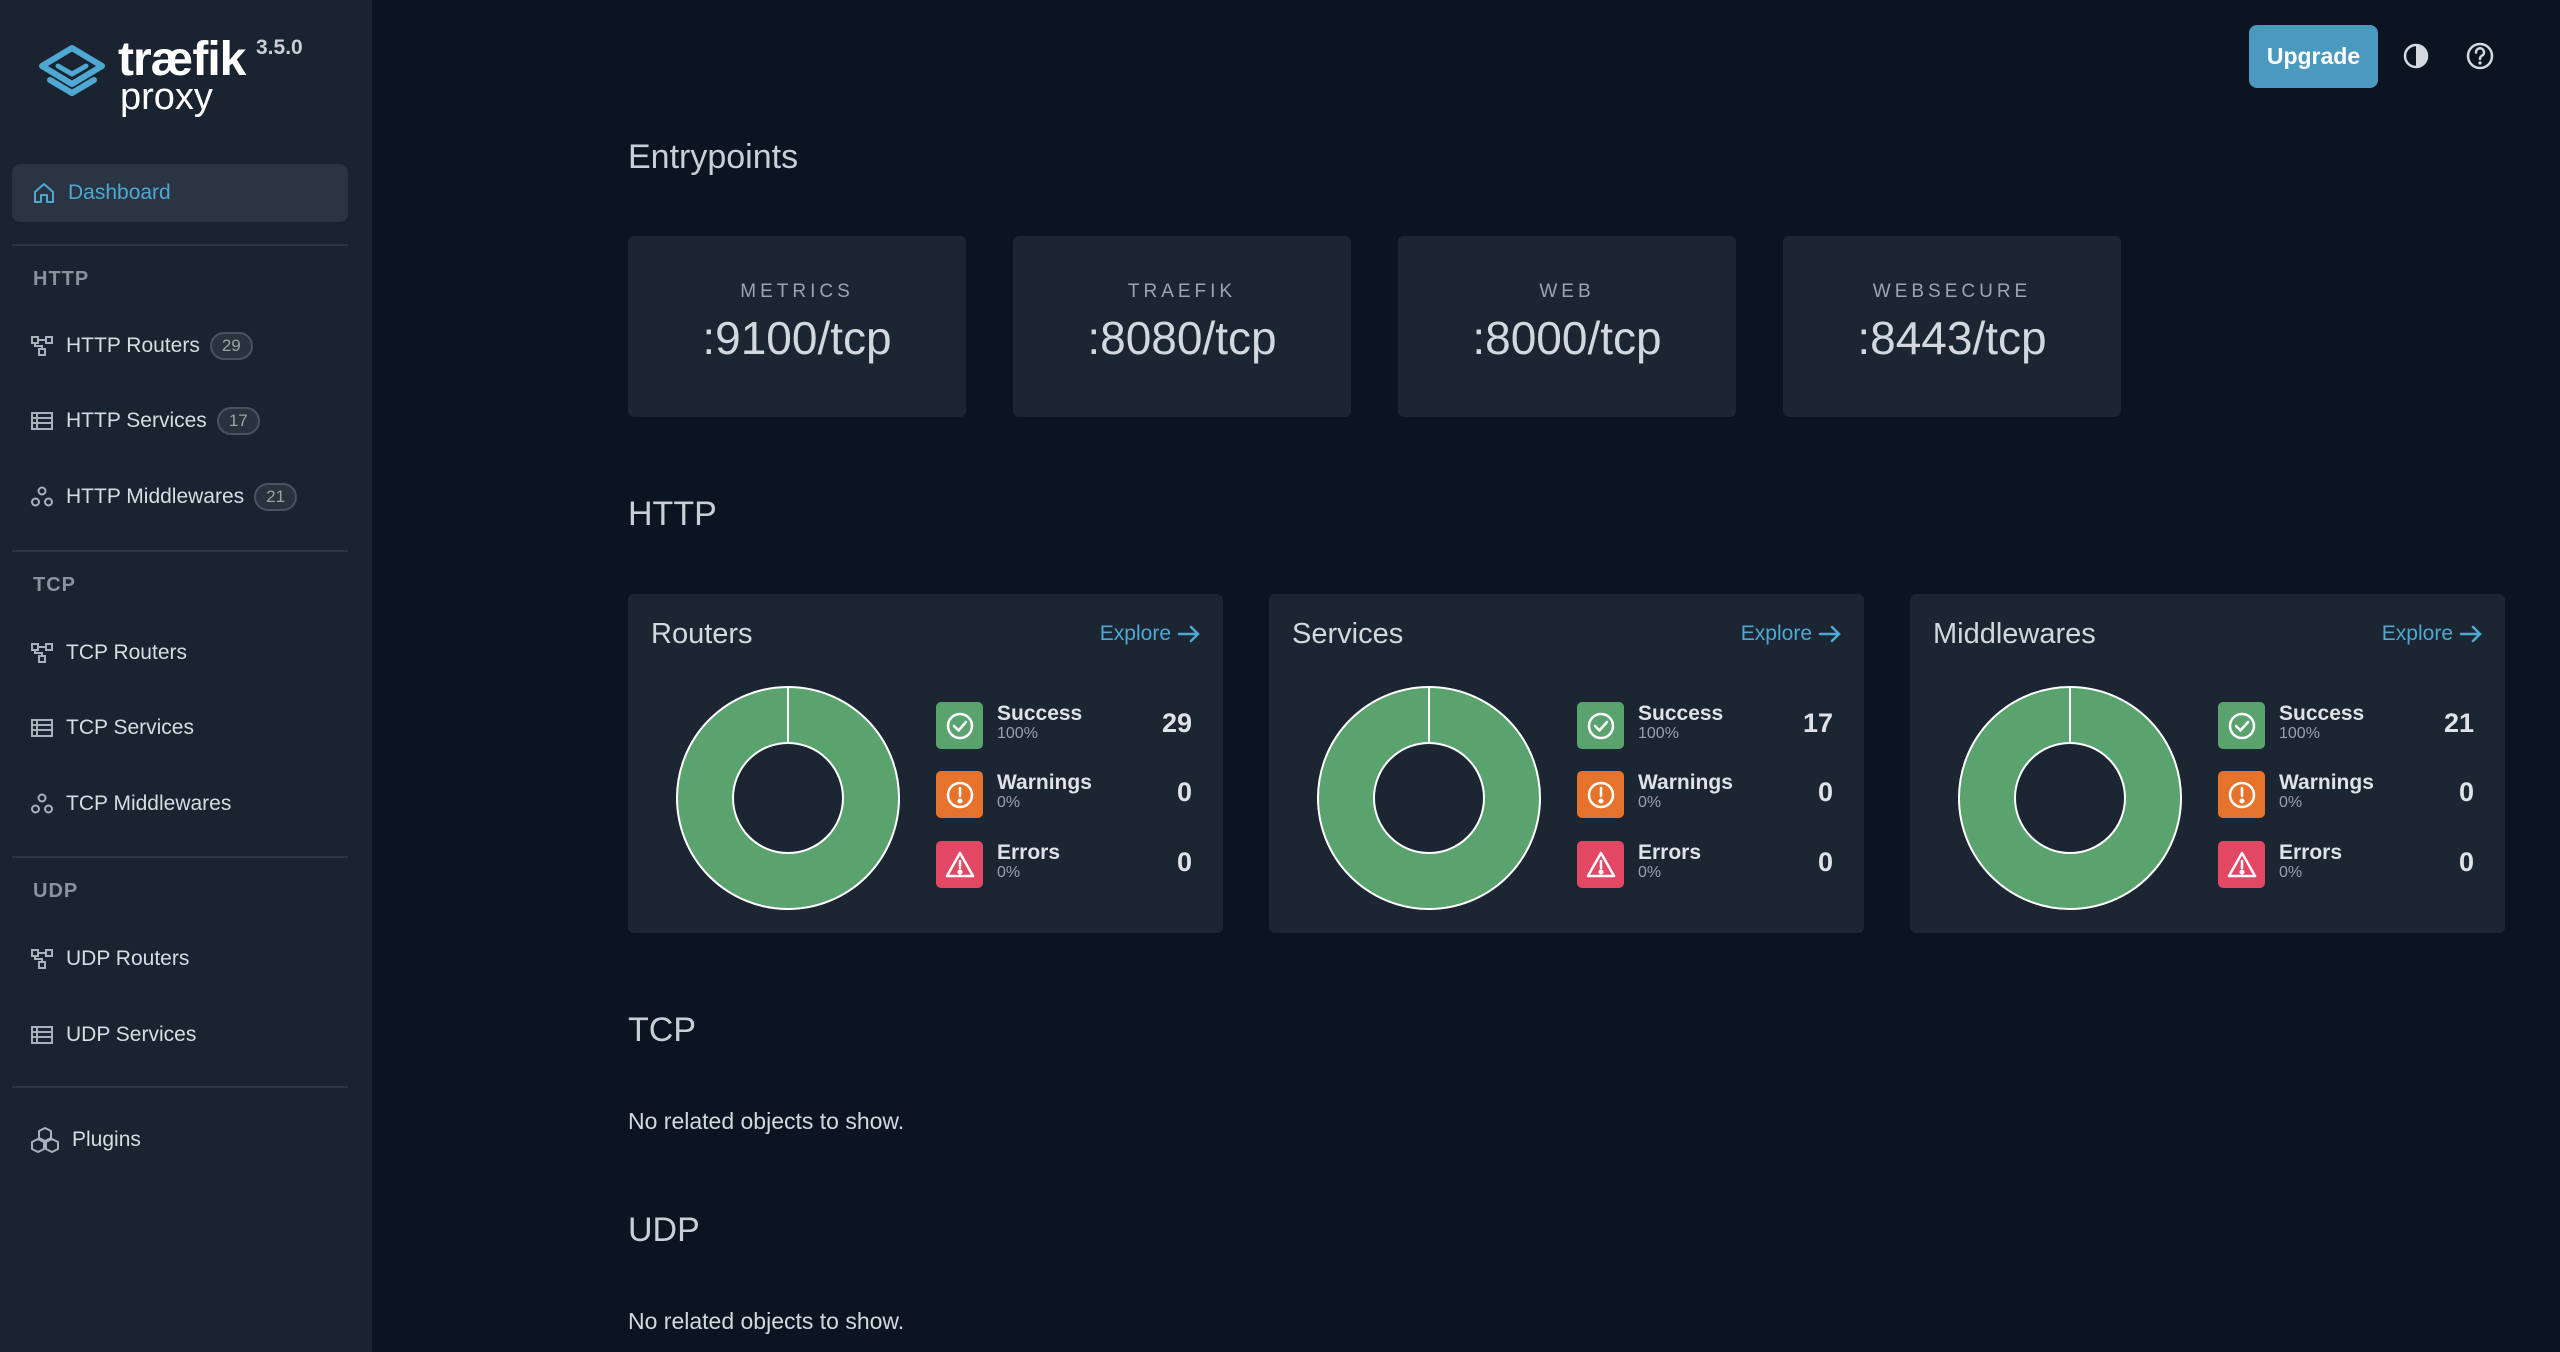  I want to click on sidebar-item-label: HTTP Services, so click(136, 420).